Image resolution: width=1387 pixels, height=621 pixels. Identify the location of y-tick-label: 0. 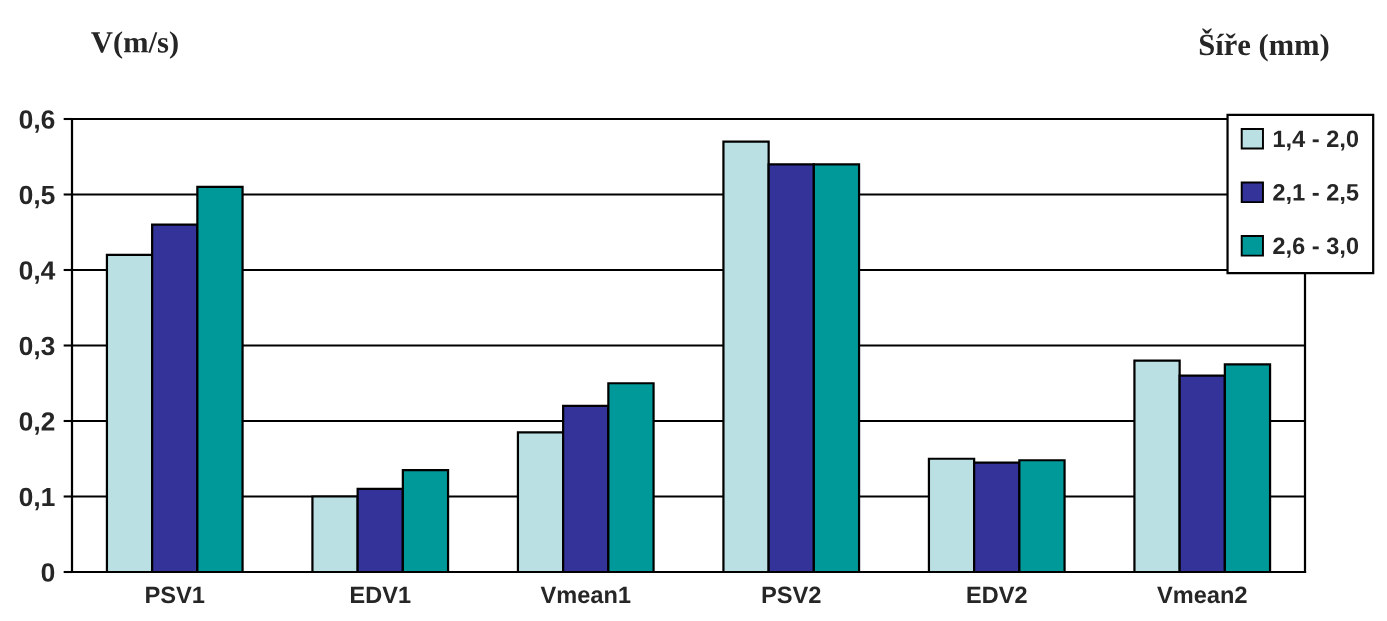
(48, 572).